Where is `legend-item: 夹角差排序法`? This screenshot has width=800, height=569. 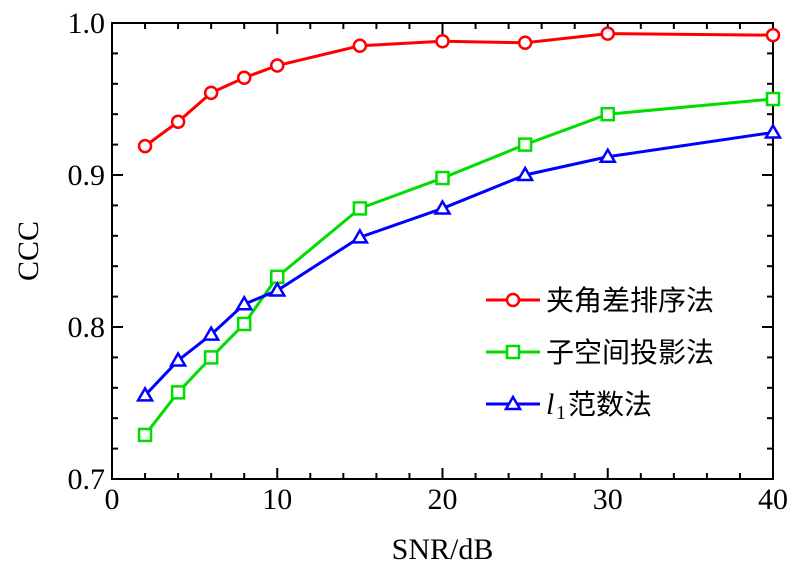 legend-item: 夹角差排序法 is located at coordinates (600, 300).